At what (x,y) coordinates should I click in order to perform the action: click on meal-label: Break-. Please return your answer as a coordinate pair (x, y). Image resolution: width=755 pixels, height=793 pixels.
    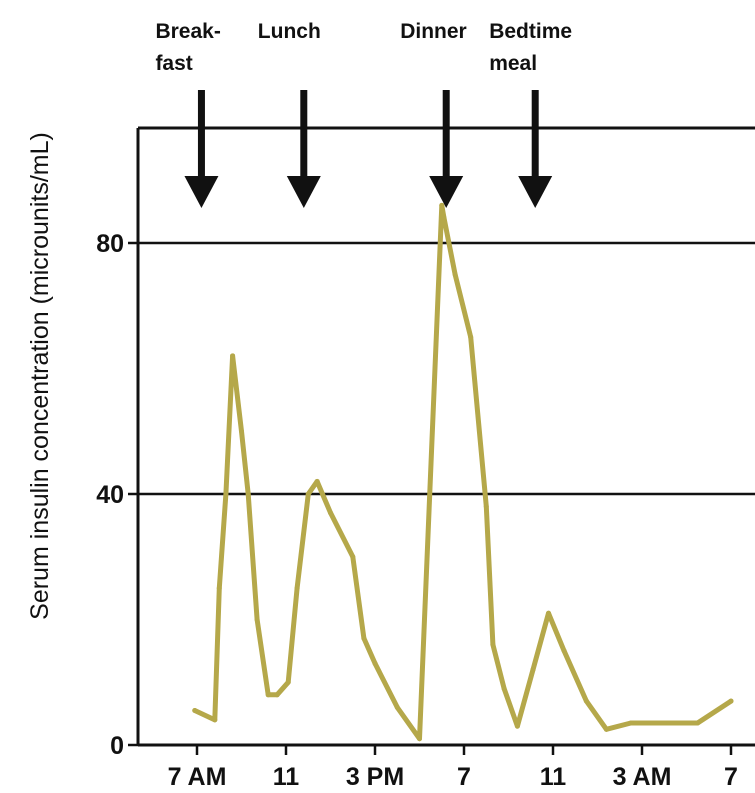
    Looking at the image, I should click on (187, 31).